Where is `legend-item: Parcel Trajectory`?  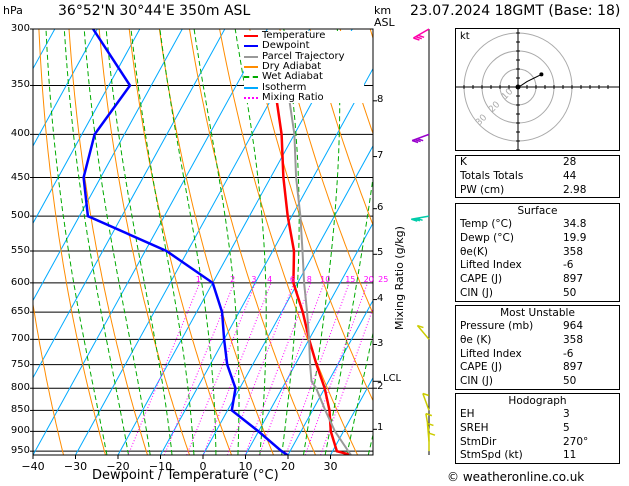 legend-item: Parcel Trajectory is located at coordinates (304, 56).